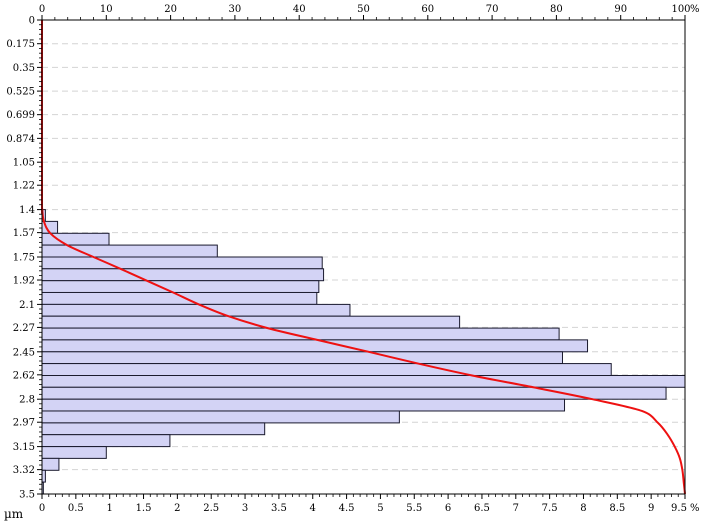  Describe the element at coordinates (106, 9) in the screenshot. I see `x-top-tick-label: 10` at that location.